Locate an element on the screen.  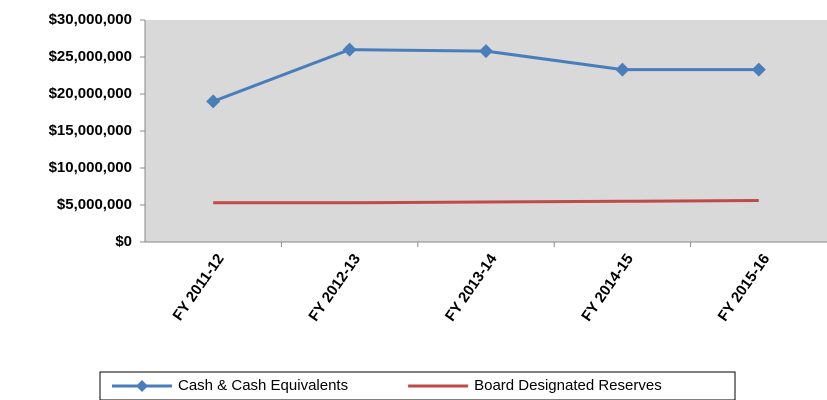
y-tick-label: $30,000,000 is located at coordinates (90, 19).